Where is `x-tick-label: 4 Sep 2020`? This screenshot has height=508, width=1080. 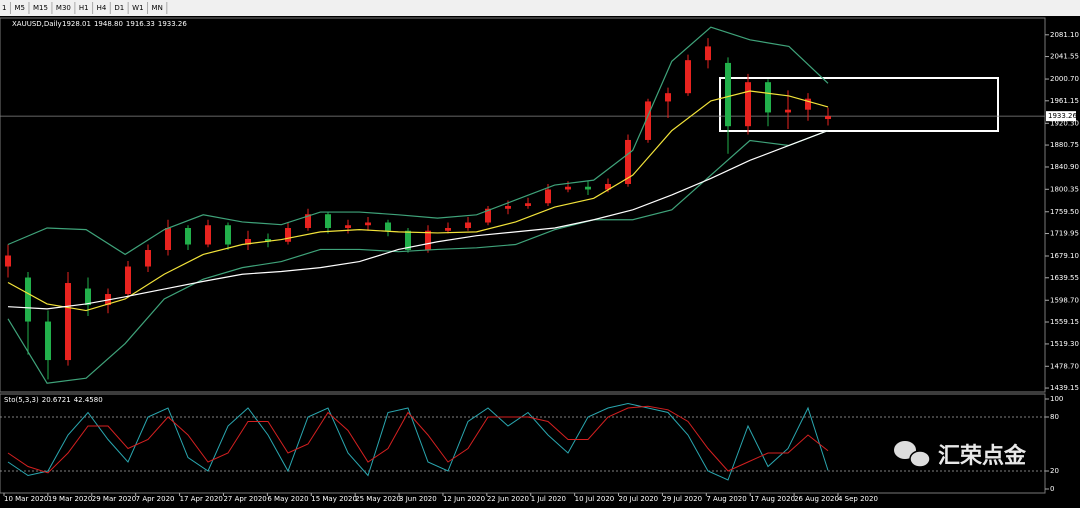
x-tick-label: 4 Sep 2020 is located at coordinates (858, 499).